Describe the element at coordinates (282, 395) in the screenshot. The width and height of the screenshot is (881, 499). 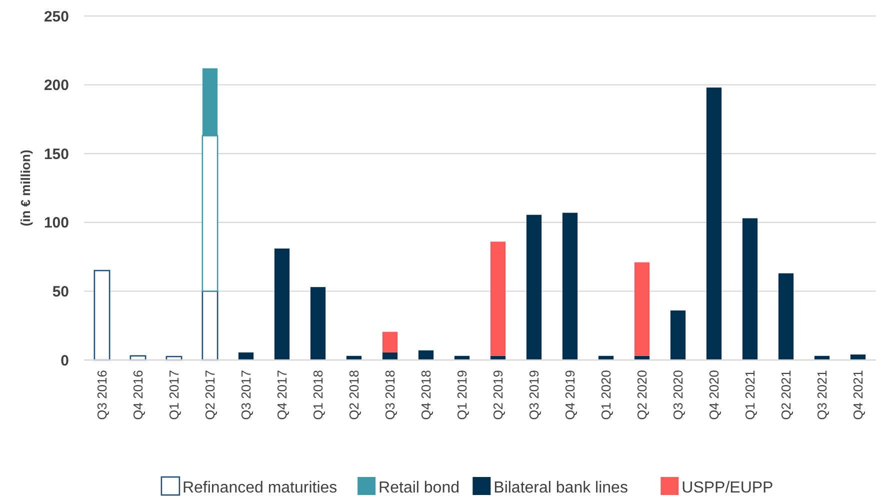
I see `x-tick-label: Q4 2017` at that location.